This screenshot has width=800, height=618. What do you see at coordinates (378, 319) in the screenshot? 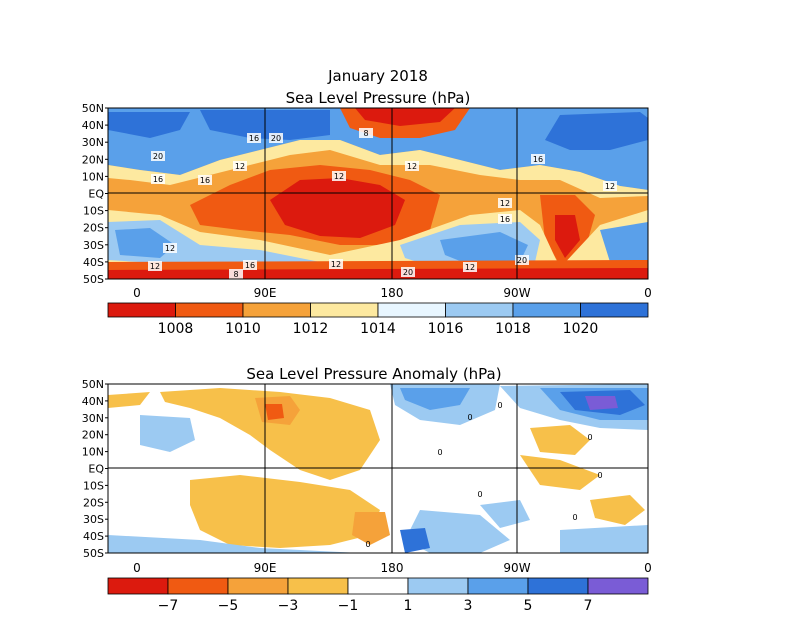
I see `panel1-colorbar: 1008 1010 1012 1014 1016 1018 1020` at bounding box center [378, 319].